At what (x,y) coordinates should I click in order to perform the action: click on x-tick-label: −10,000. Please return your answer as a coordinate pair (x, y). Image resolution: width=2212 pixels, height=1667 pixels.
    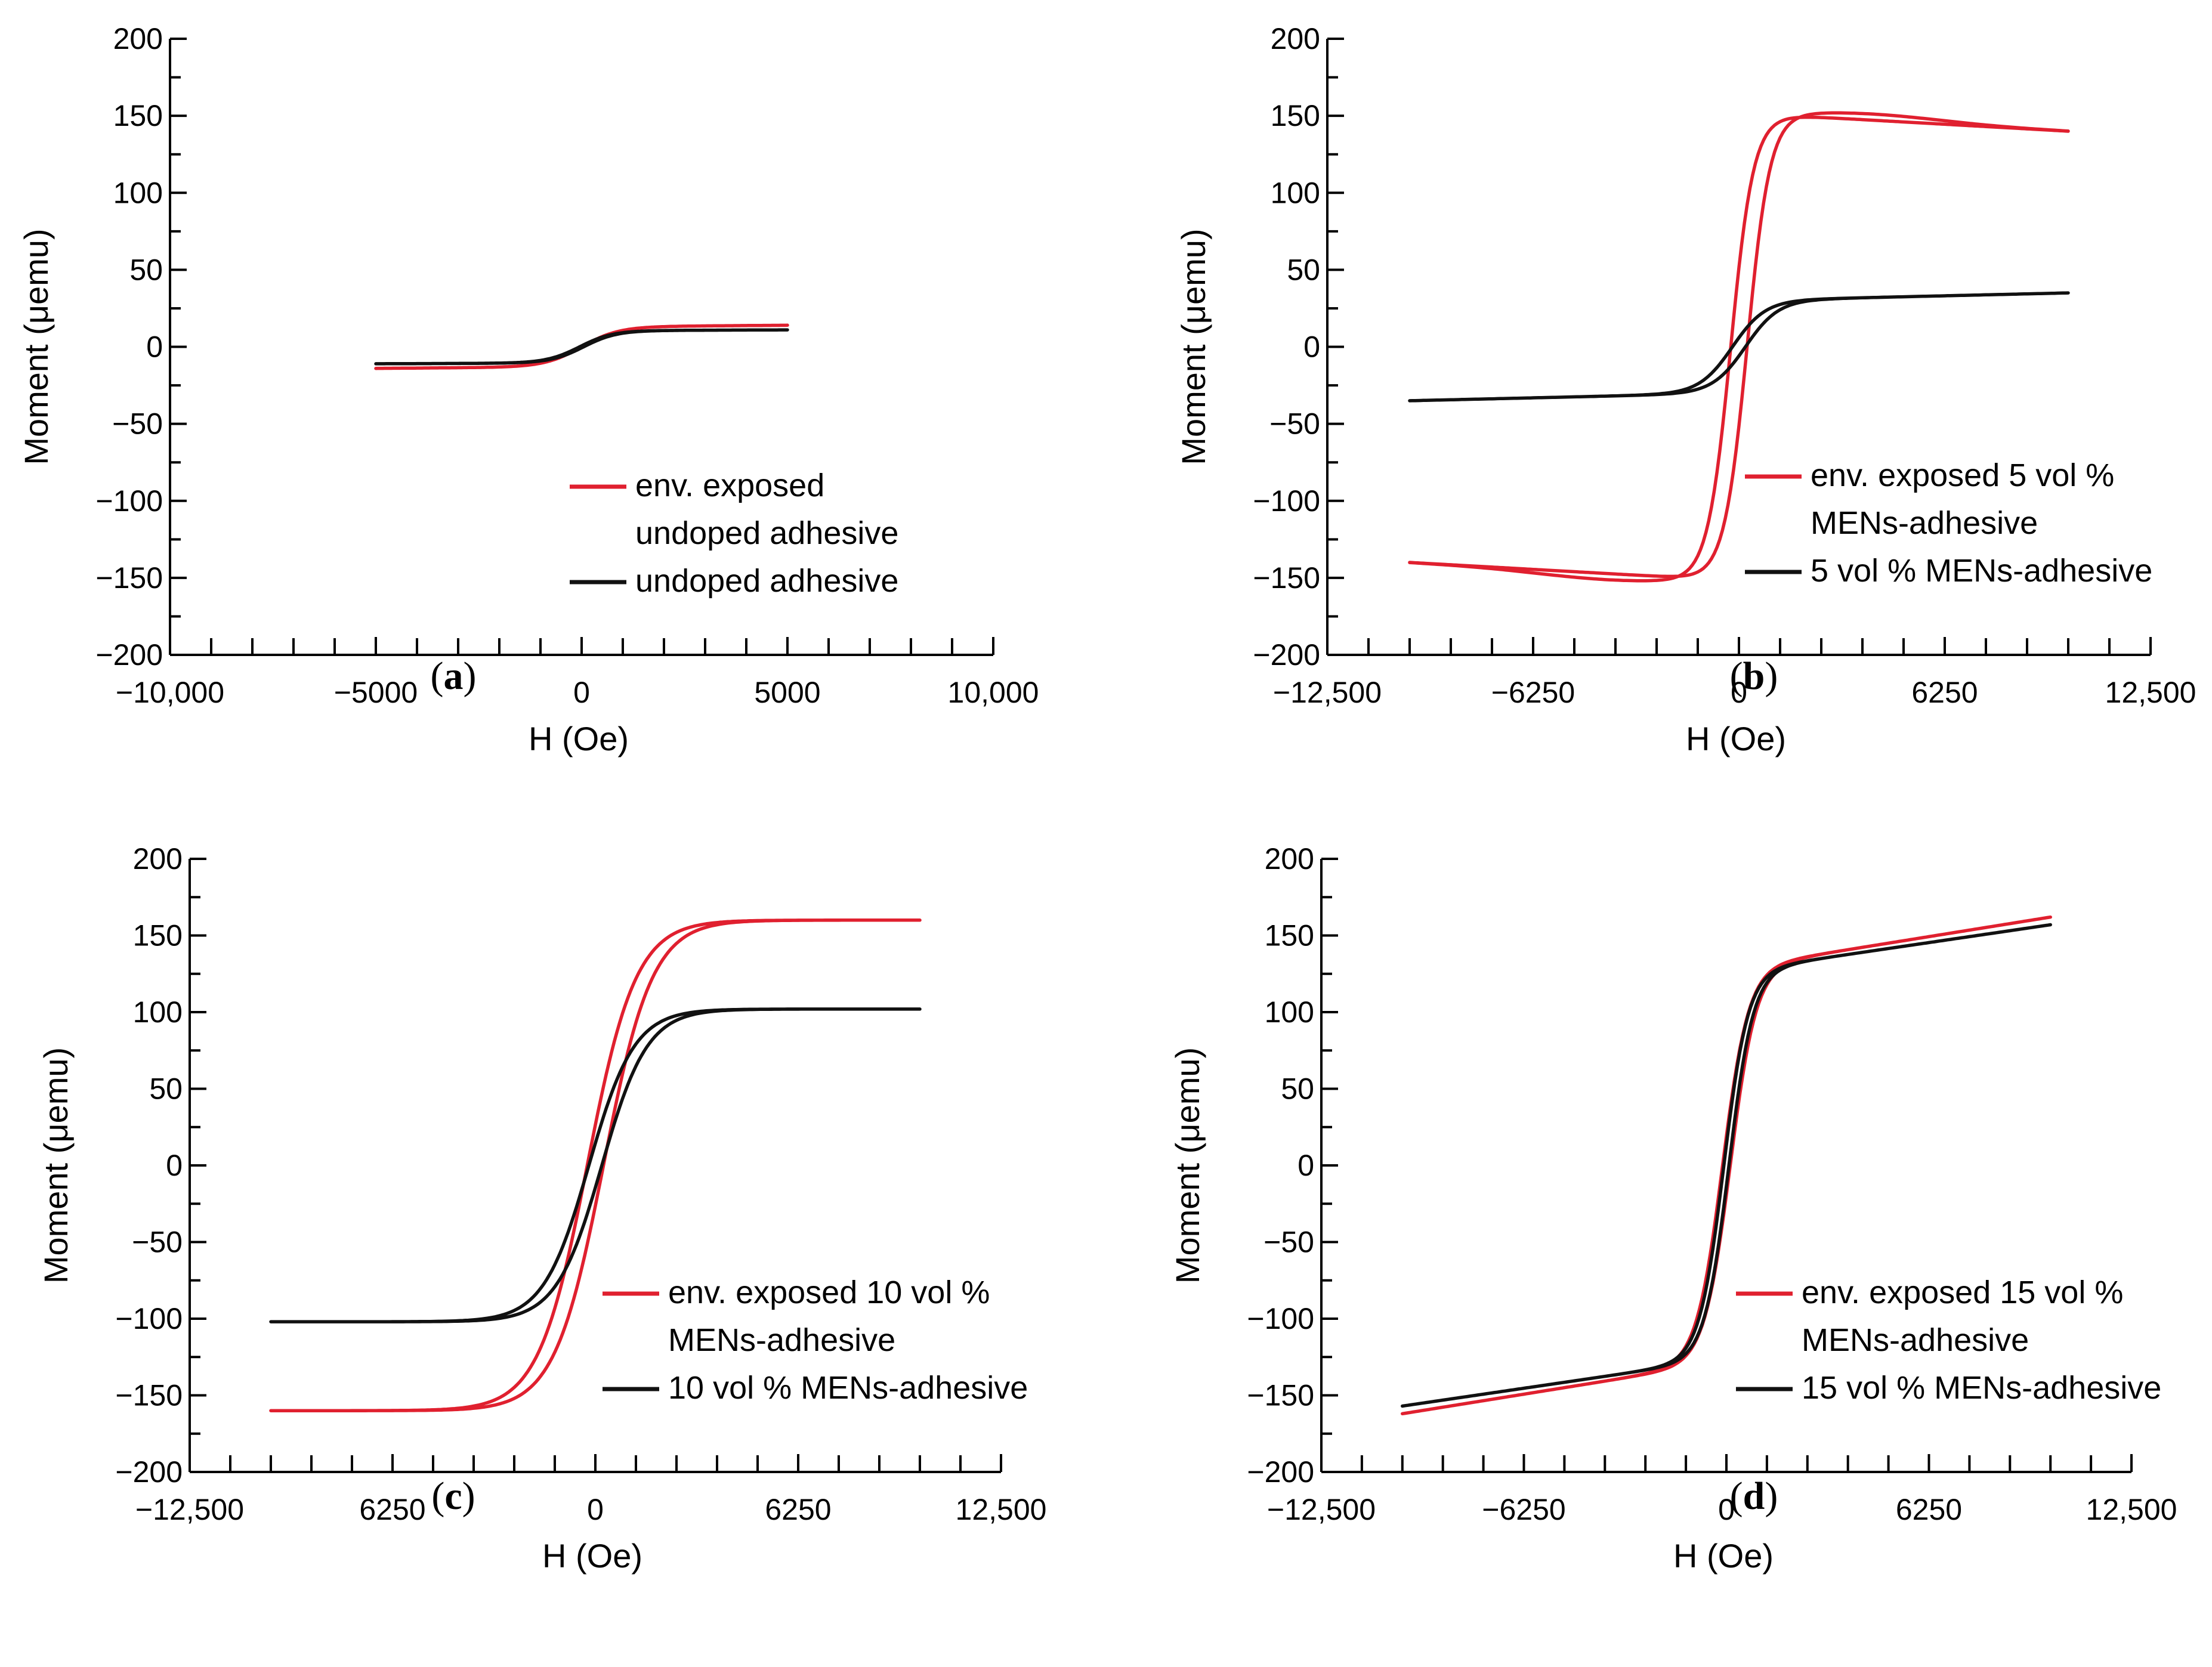
    Looking at the image, I should click on (170, 692).